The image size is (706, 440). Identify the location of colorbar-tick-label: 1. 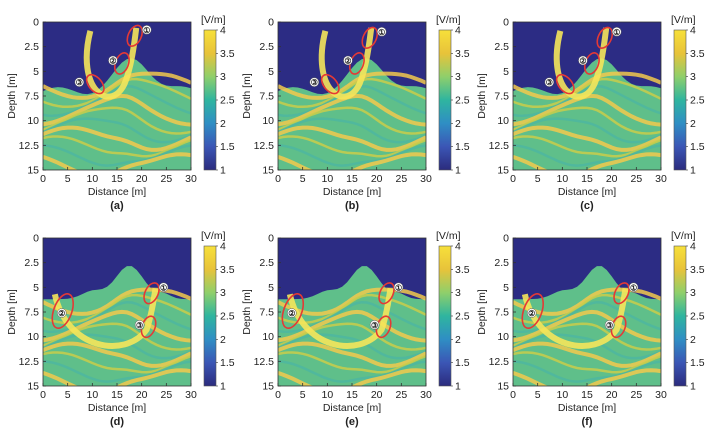
(223, 387).